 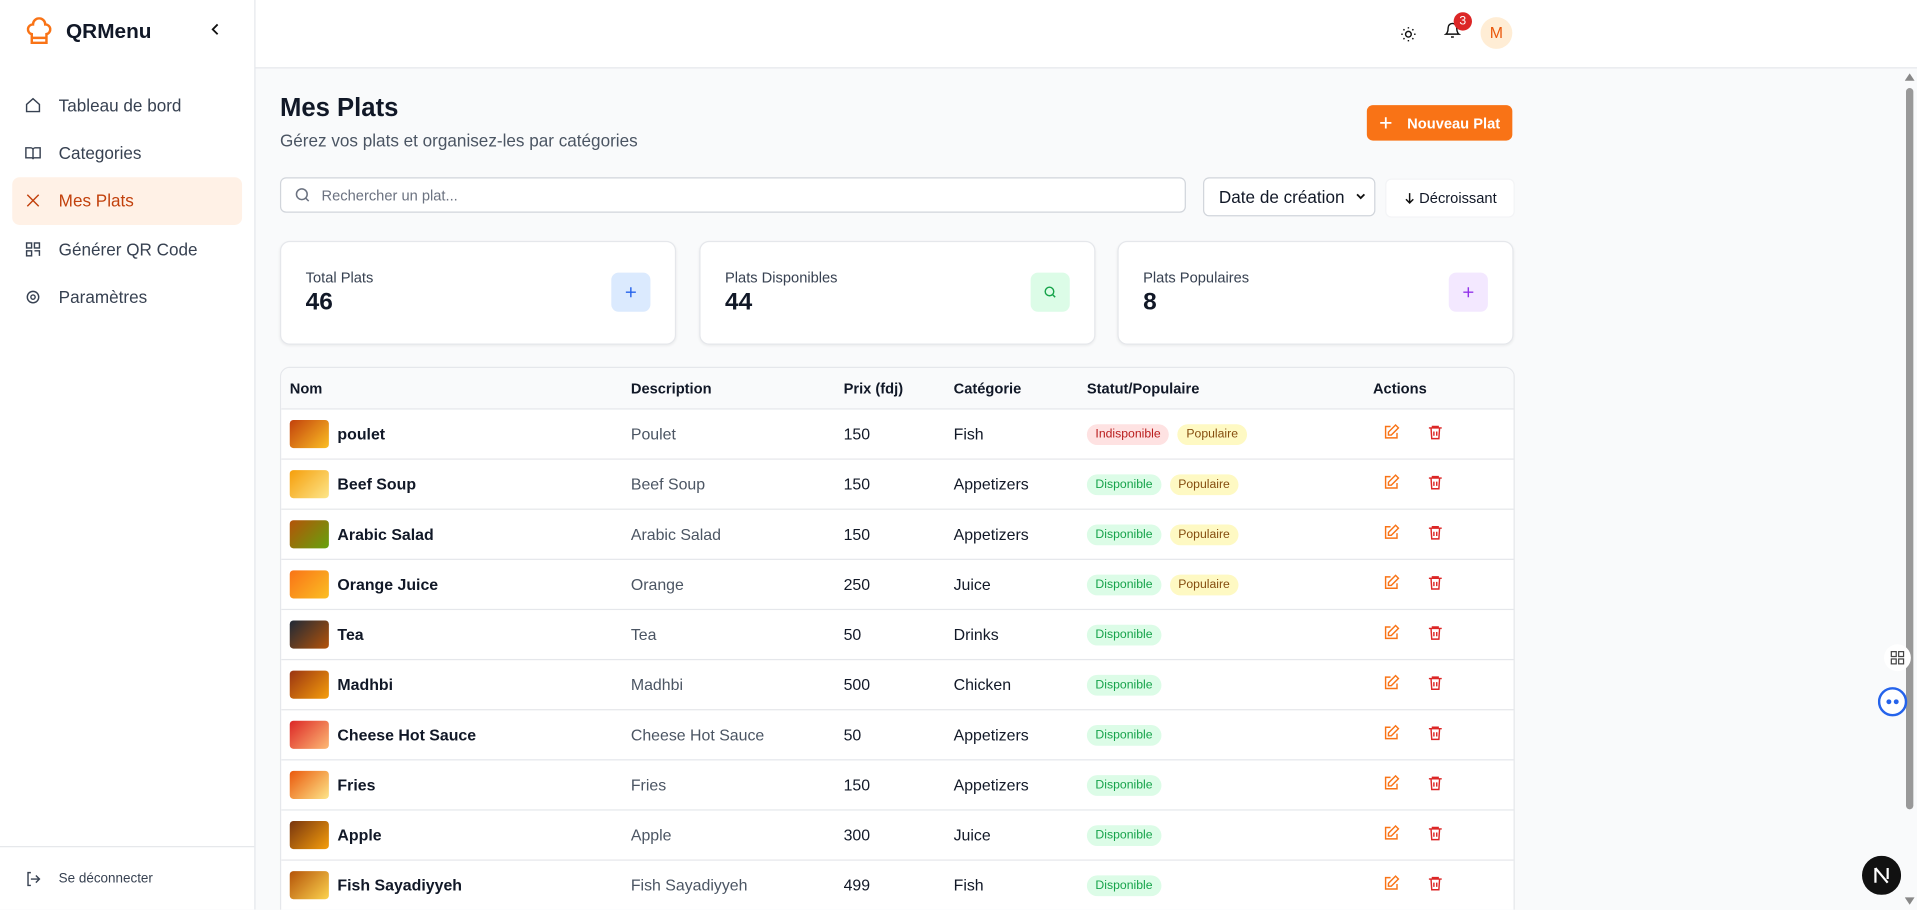 I want to click on next-badge, so click(x=1881, y=875).